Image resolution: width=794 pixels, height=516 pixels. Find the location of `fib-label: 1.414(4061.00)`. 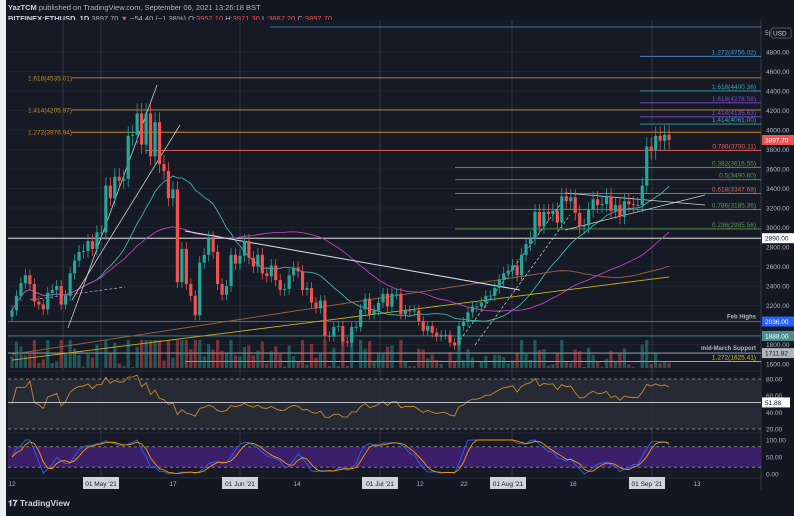

fib-label: 1.414(4061.00) is located at coordinates (734, 120).